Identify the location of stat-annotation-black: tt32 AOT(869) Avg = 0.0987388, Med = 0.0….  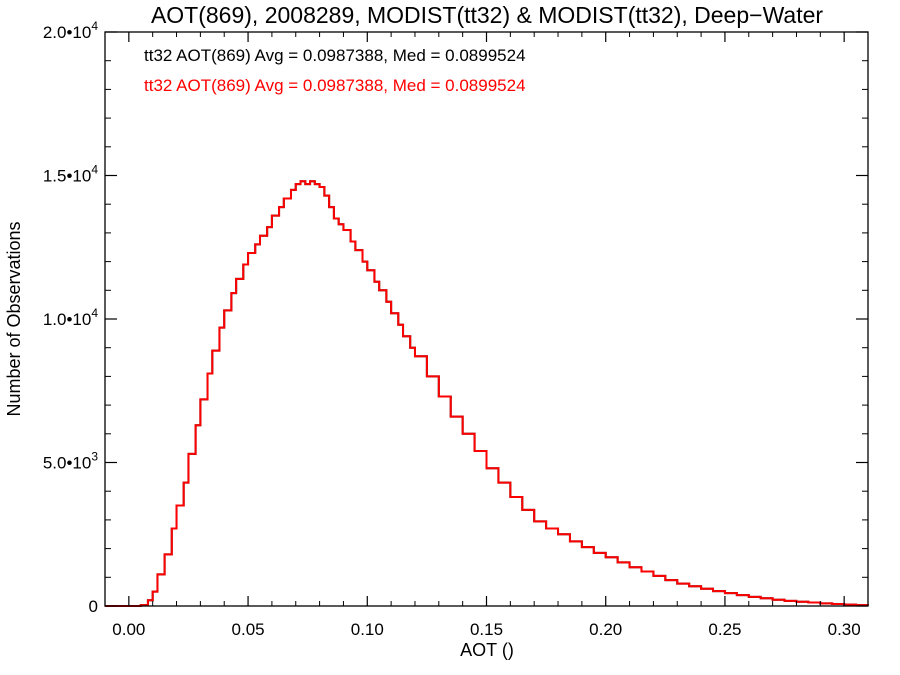
(335, 55).